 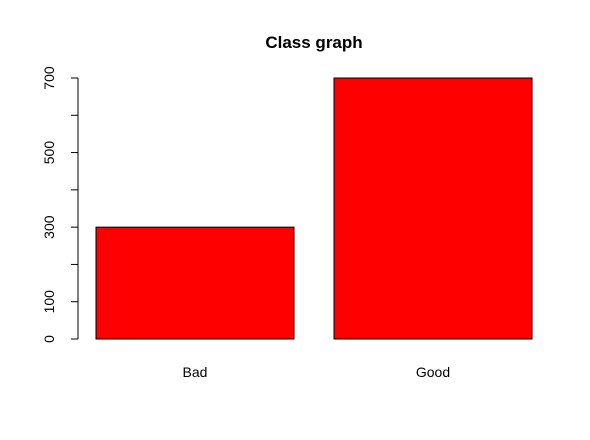 I want to click on chart-title: Class graph, so click(x=313, y=42).